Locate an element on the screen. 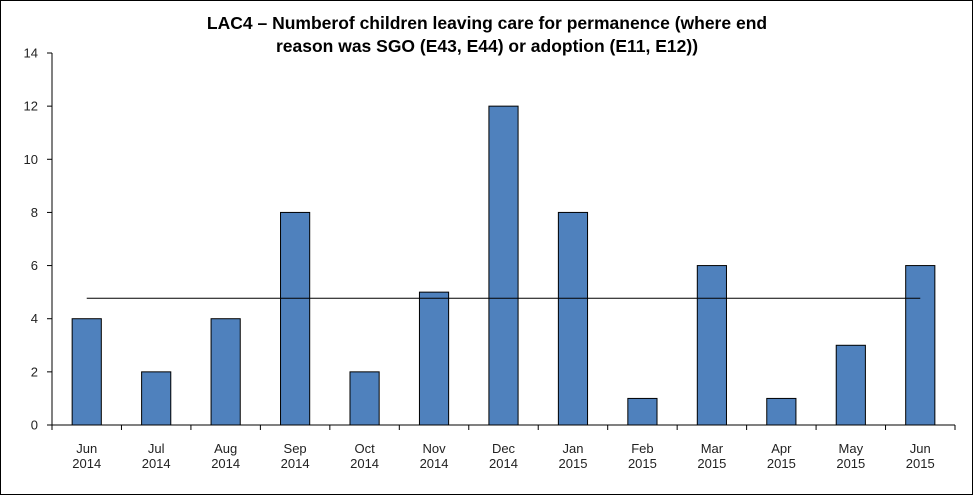 This screenshot has height=495, width=973. x-tick-label-month: Dec is located at coordinates (504, 448).